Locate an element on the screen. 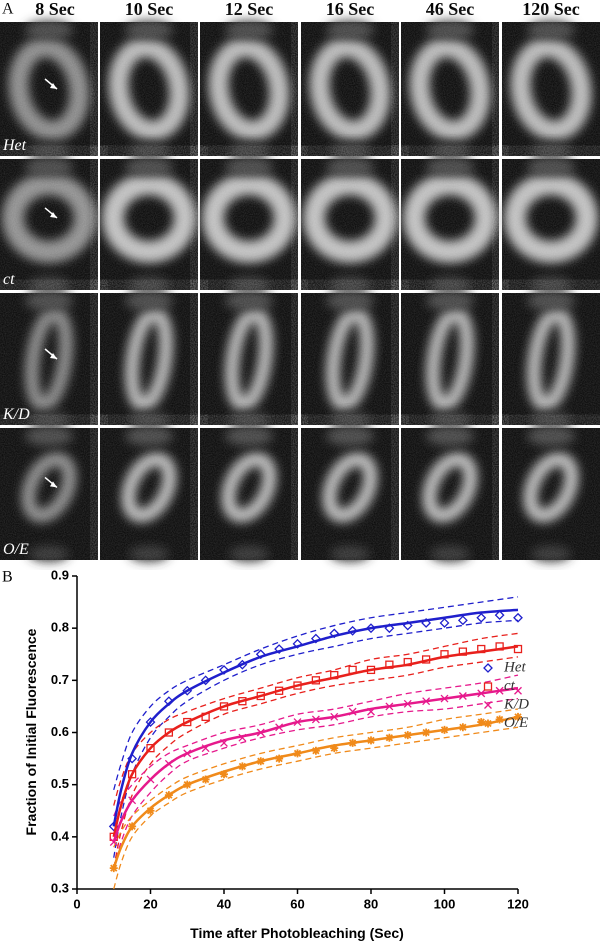  y-tick-label: 0.5 is located at coordinates (60, 783).